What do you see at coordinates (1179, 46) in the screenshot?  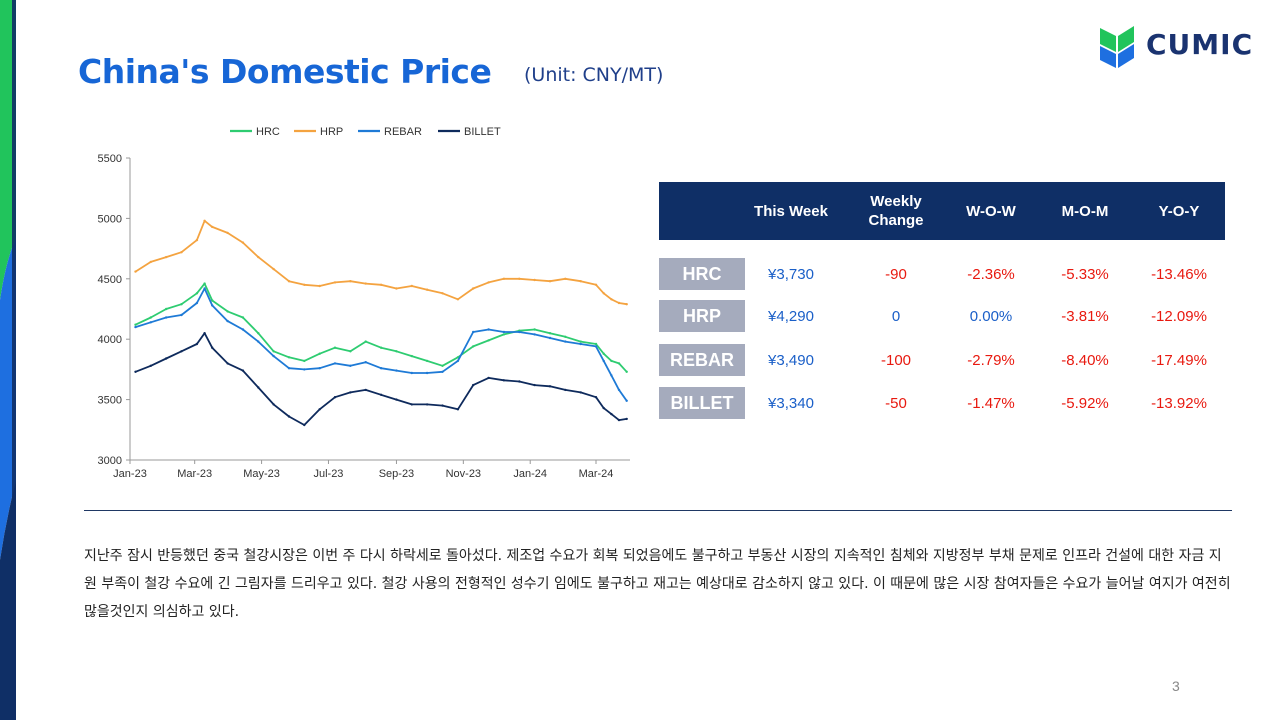 I see `cumic-logo: CUMIC` at bounding box center [1179, 46].